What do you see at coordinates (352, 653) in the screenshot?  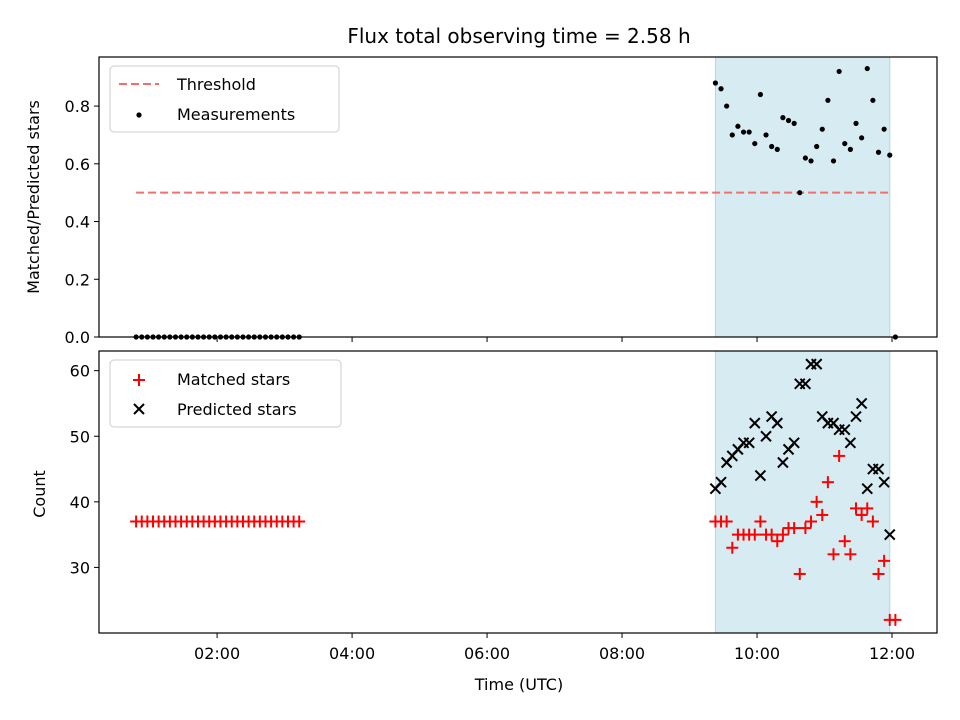 I see `bottom-x-tick-label: 04:00` at bounding box center [352, 653].